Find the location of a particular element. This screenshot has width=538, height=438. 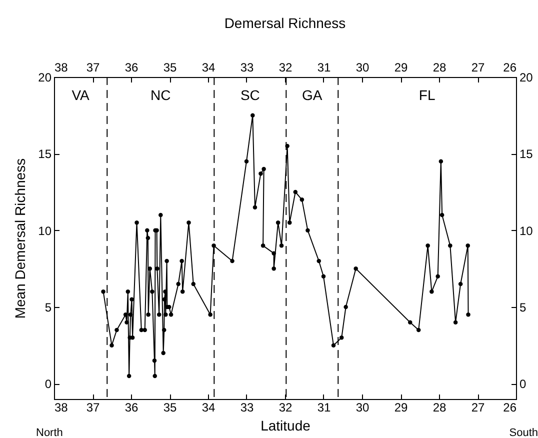

x2-tick-label: 37 is located at coordinates (93, 67).